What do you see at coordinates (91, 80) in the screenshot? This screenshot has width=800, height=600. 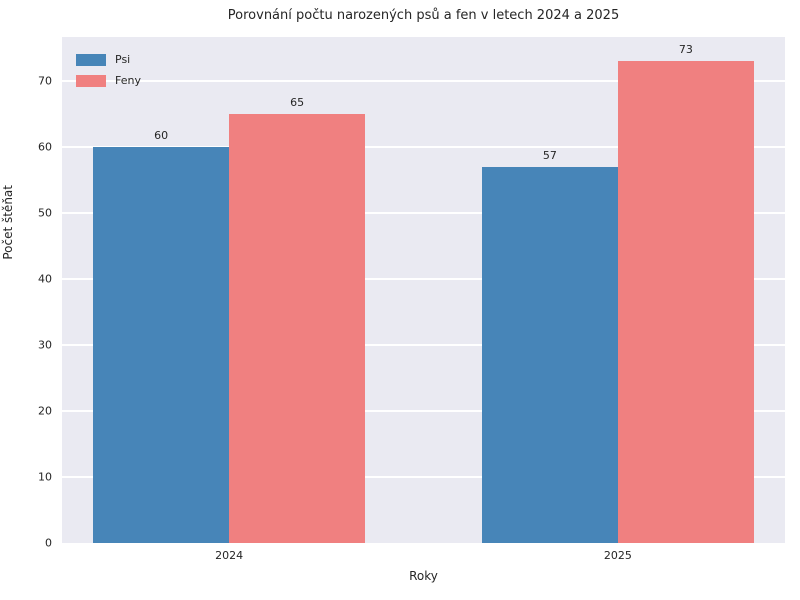 I see `legend-swatch-feny` at bounding box center [91, 80].